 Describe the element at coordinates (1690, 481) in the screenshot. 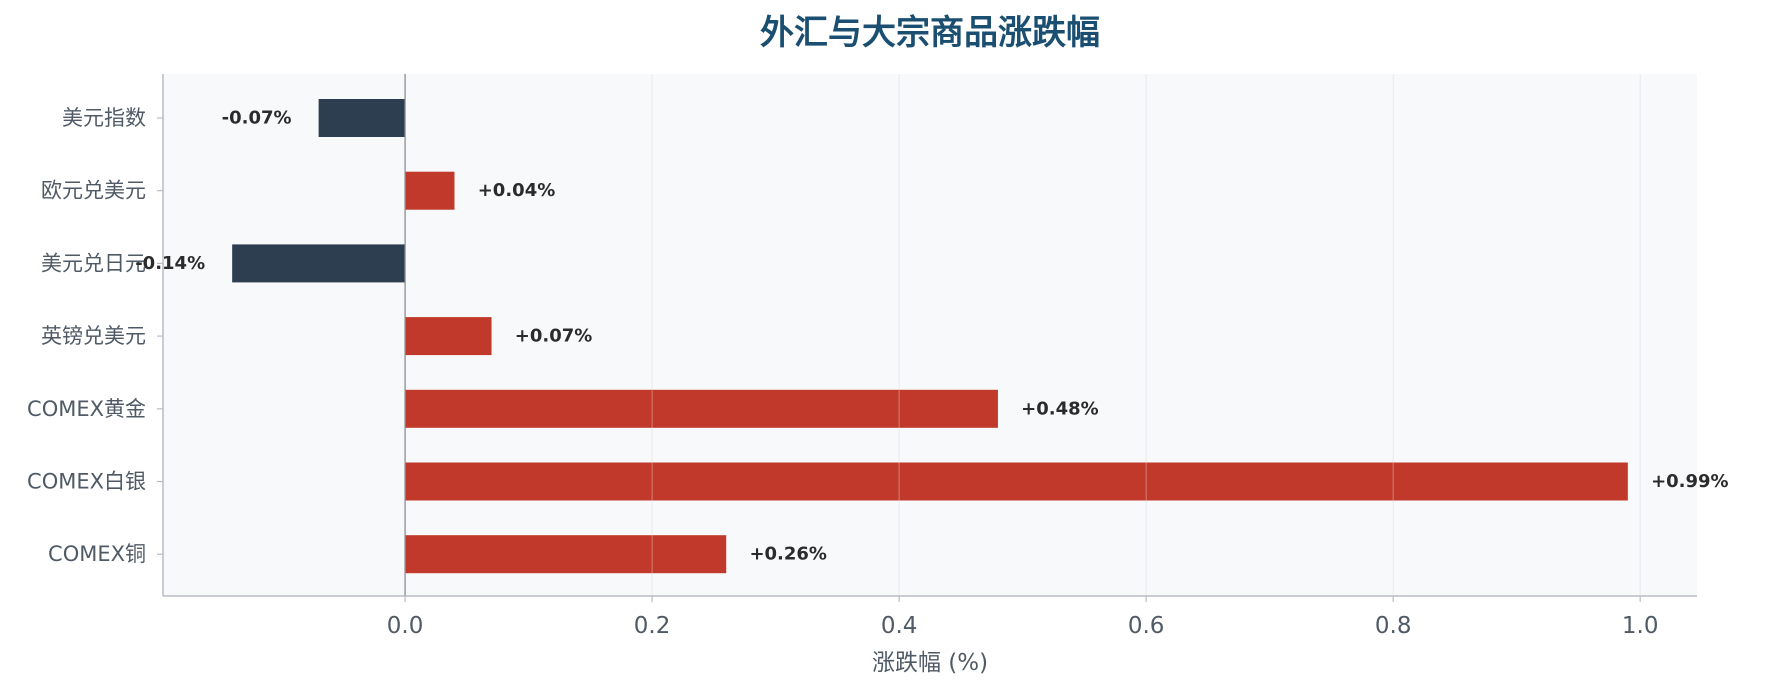

I see `value-label-5: +0.99%` at that location.